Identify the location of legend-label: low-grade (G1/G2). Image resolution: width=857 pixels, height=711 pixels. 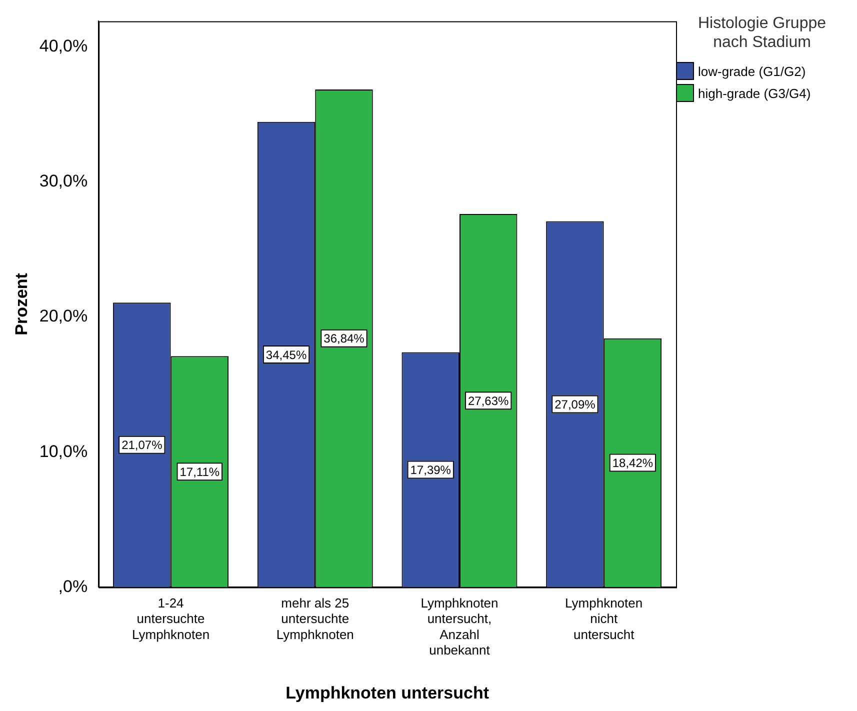
(752, 71).